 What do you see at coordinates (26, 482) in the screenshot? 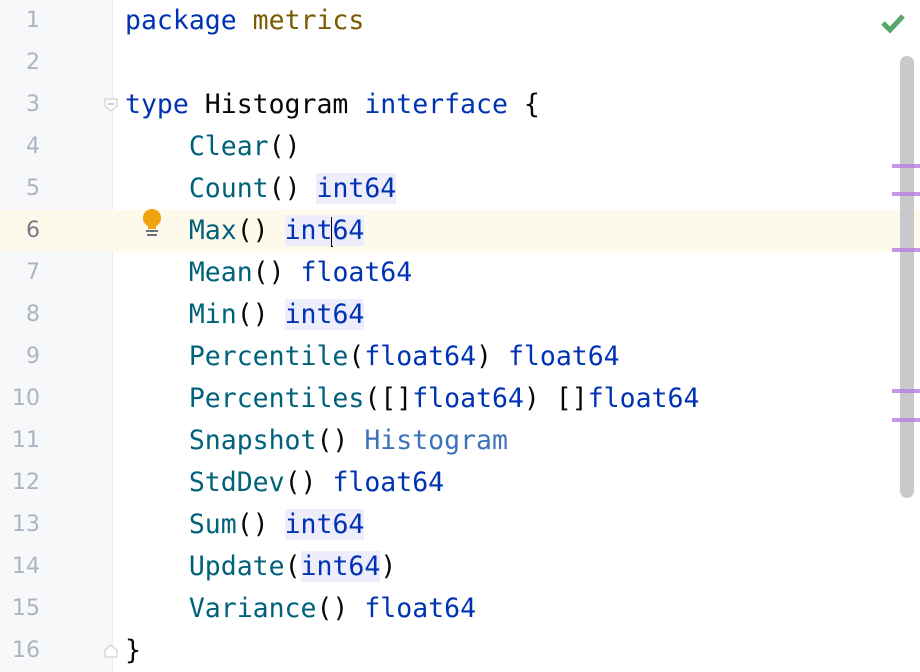
I see `line-number: 12` at bounding box center [26, 482].